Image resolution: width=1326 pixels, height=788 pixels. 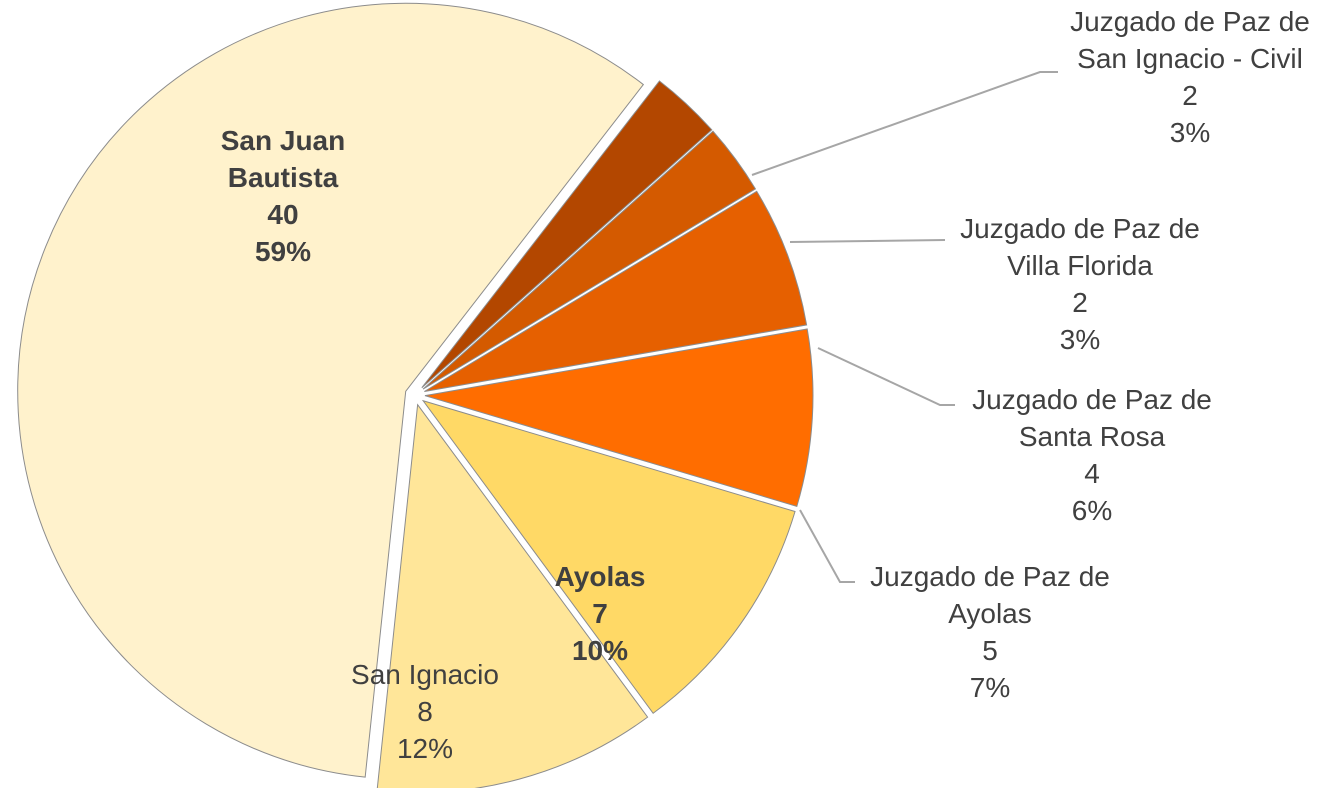 I want to click on category-label: Ayolas, so click(x=600, y=576).